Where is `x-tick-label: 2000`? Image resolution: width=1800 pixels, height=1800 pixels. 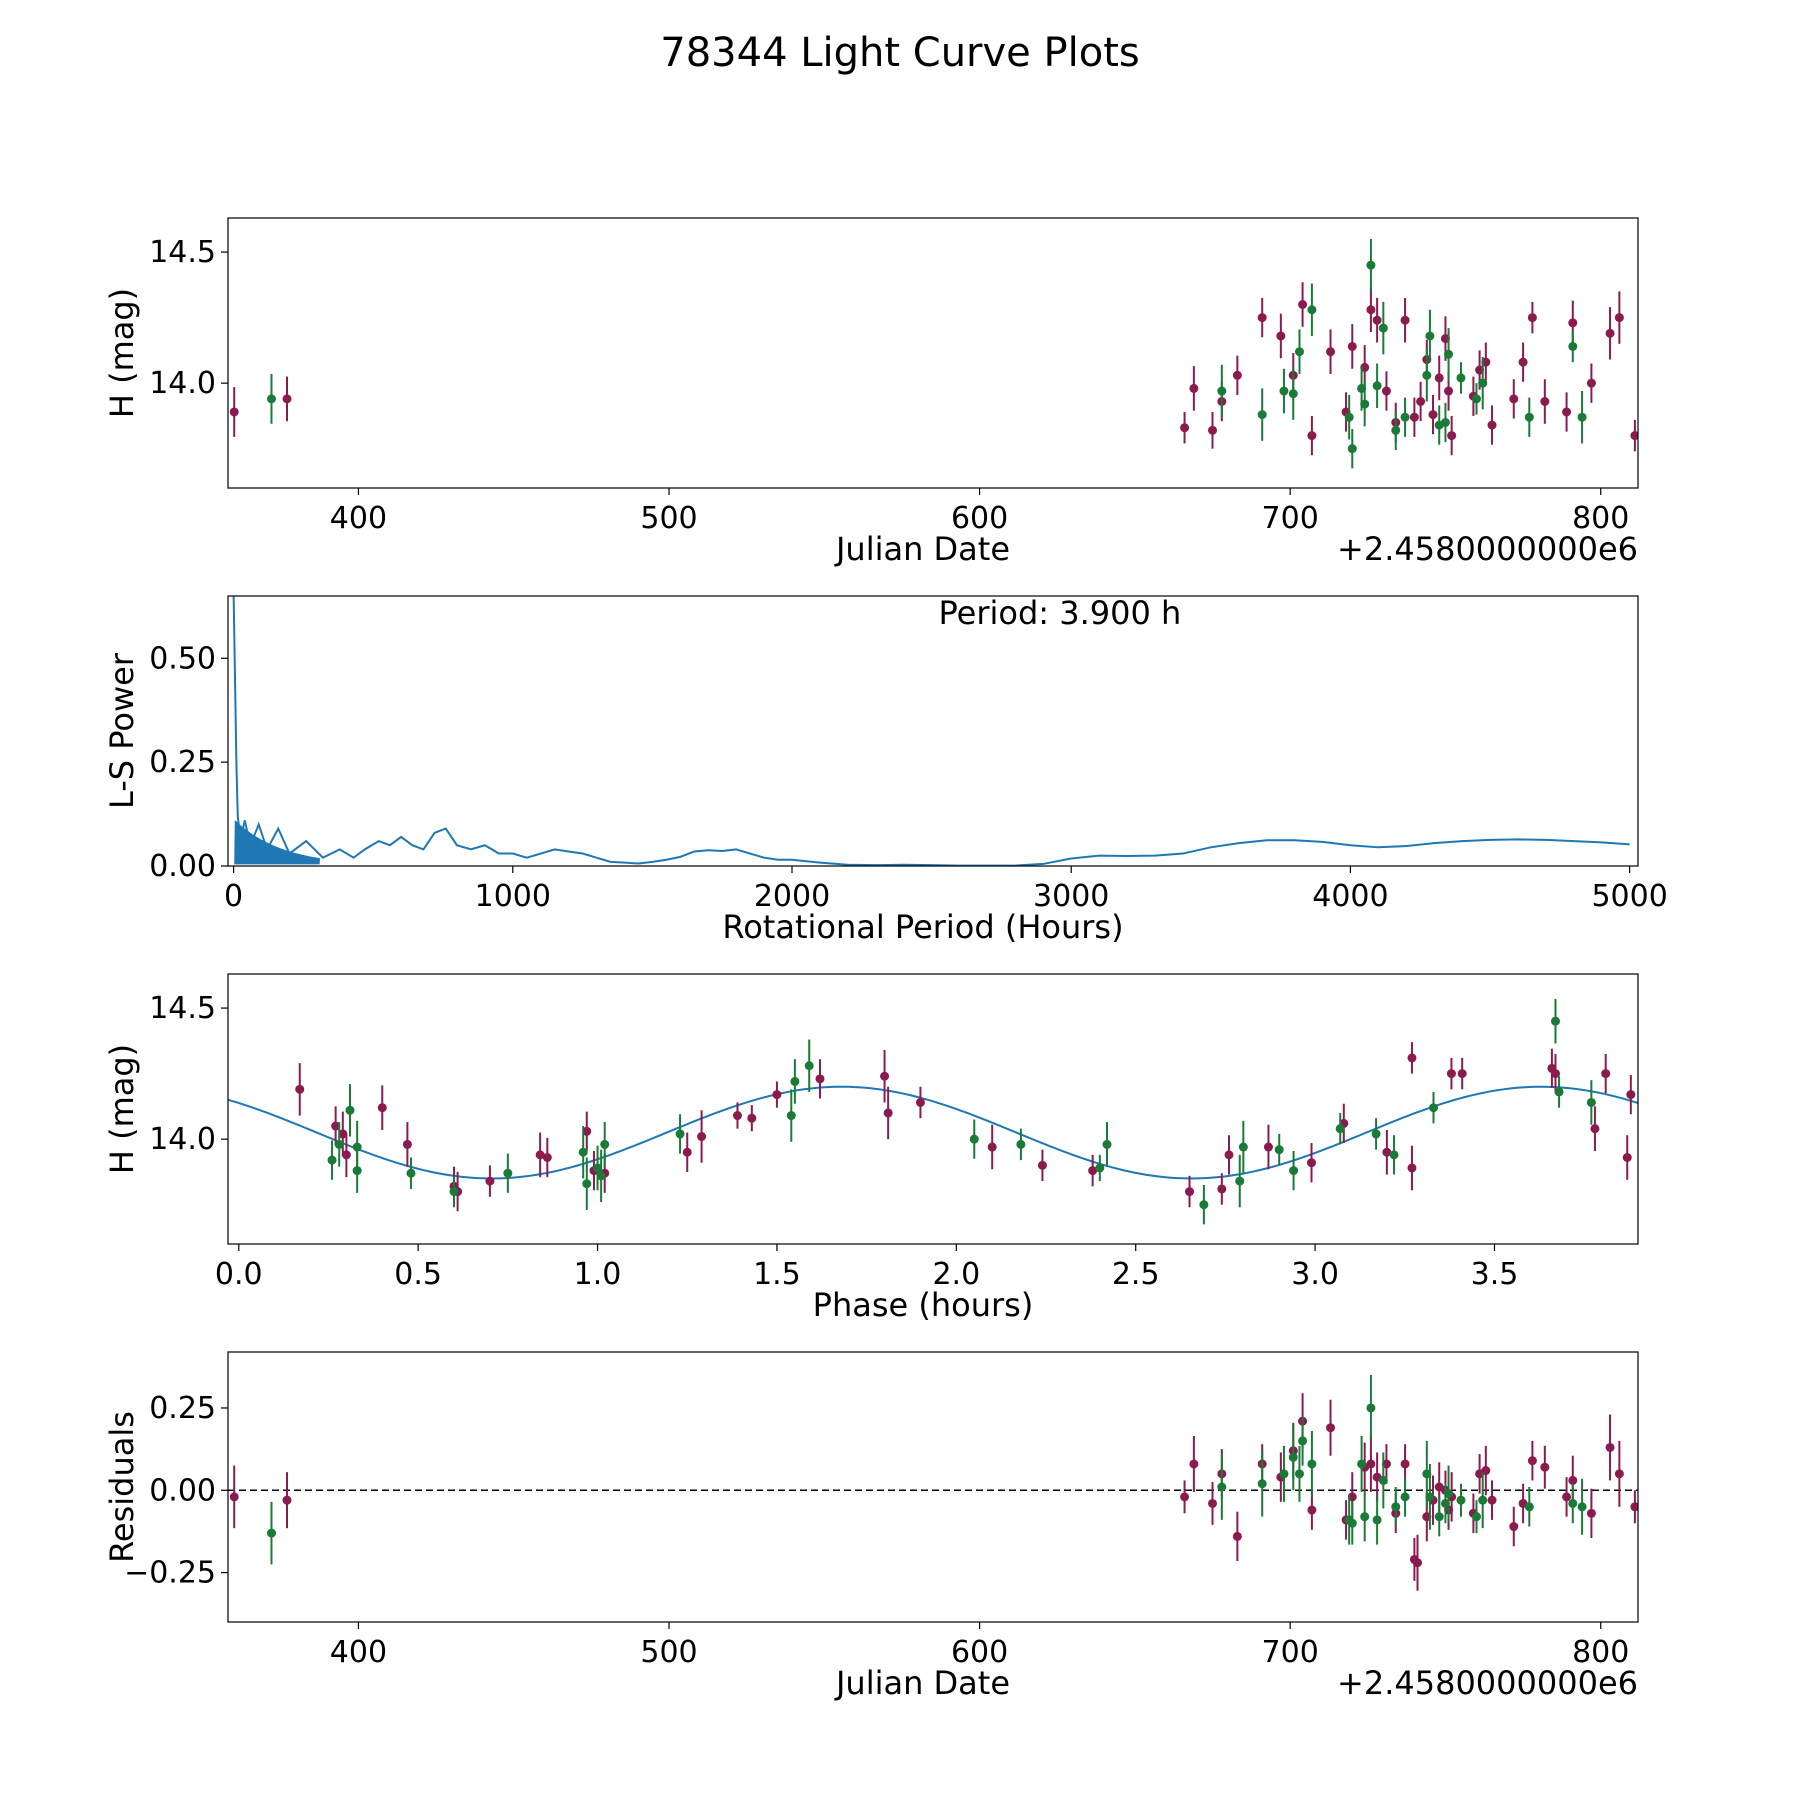
x-tick-label: 2000 is located at coordinates (792, 896).